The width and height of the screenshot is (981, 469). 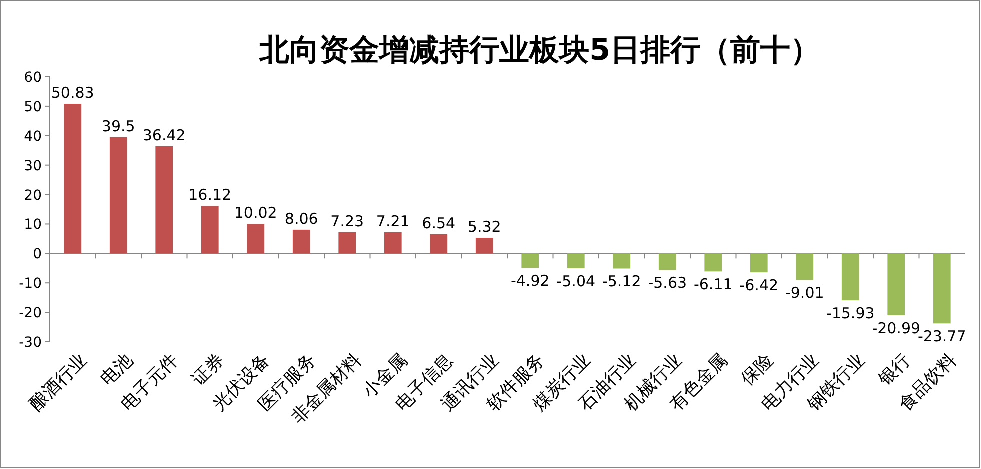 I want to click on chart-title: 北向资金增减持行业板块5日排行（前十）, so click(x=539, y=50).